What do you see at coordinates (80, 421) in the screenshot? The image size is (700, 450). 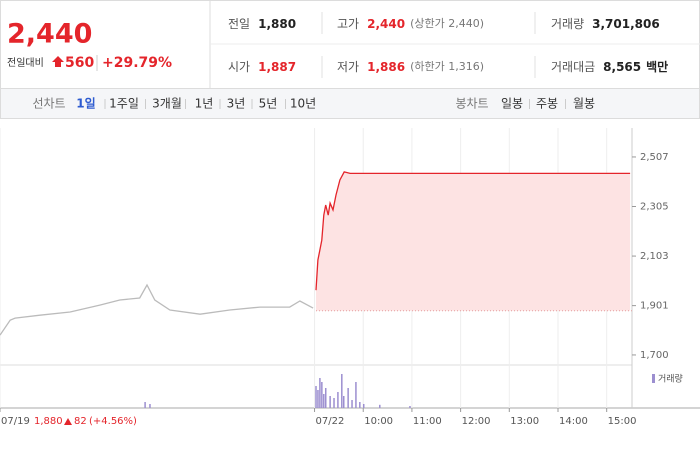 I see `prev-change: 82` at bounding box center [80, 421].